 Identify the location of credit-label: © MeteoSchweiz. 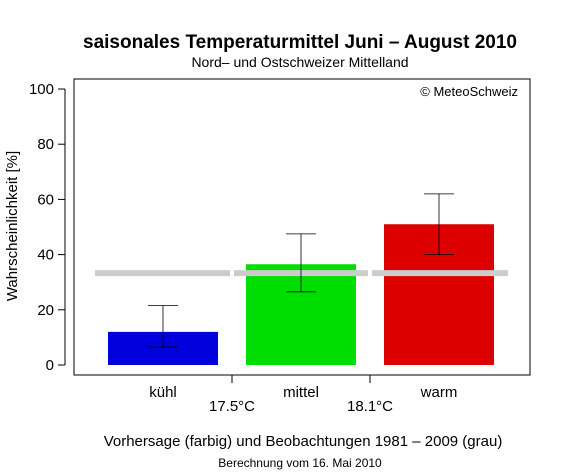
(469, 91).